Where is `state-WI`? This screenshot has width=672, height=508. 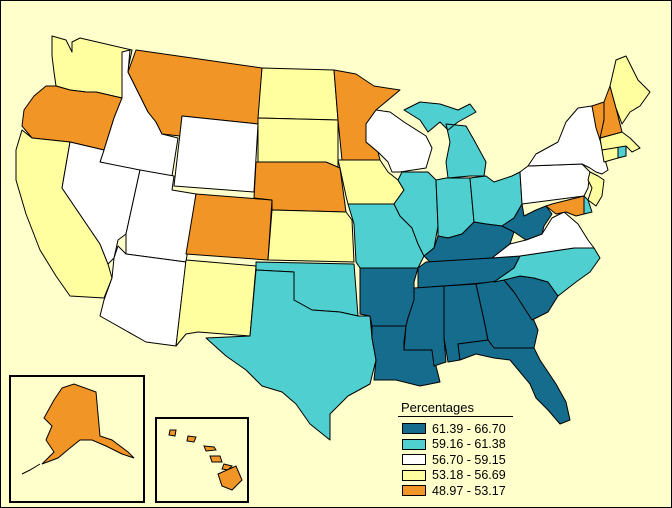 state-WI is located at coordinates (399, 141).